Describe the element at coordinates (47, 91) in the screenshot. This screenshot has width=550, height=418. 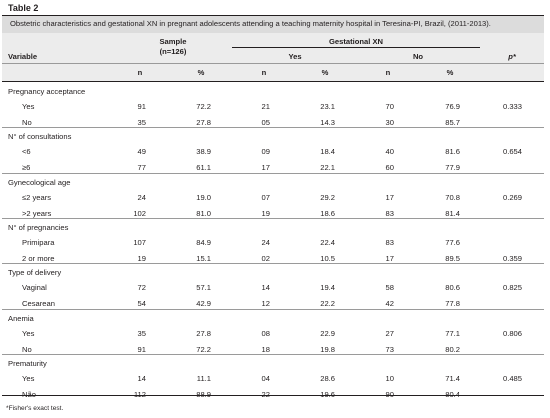
I see `section-title: Pregnancy acceptance` at that location.